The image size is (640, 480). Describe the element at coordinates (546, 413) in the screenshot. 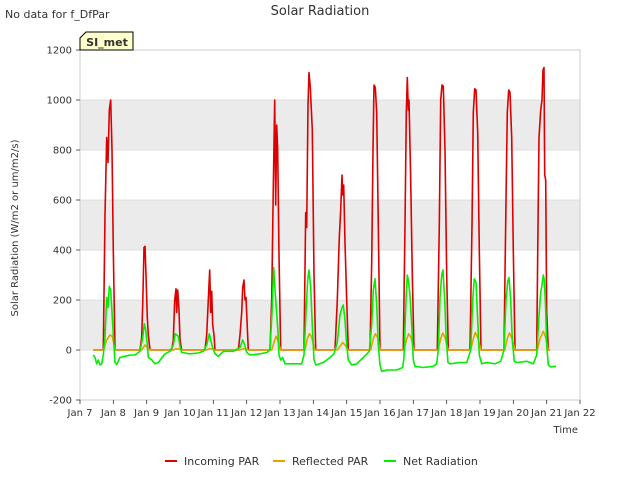

I see `x-tick-label: Jan 21` at that location.